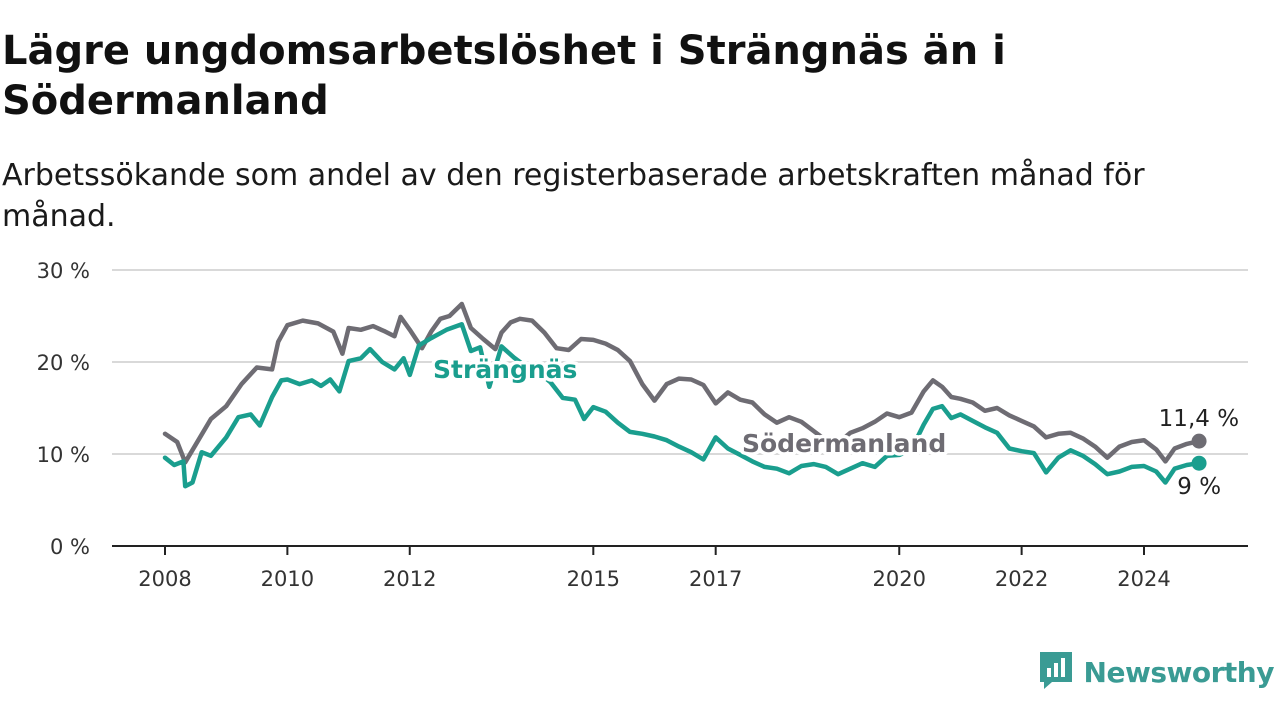  Describe the element at coordinates (1199, 441) in the screenshot. I see `end-point-sodermanland` at that location.